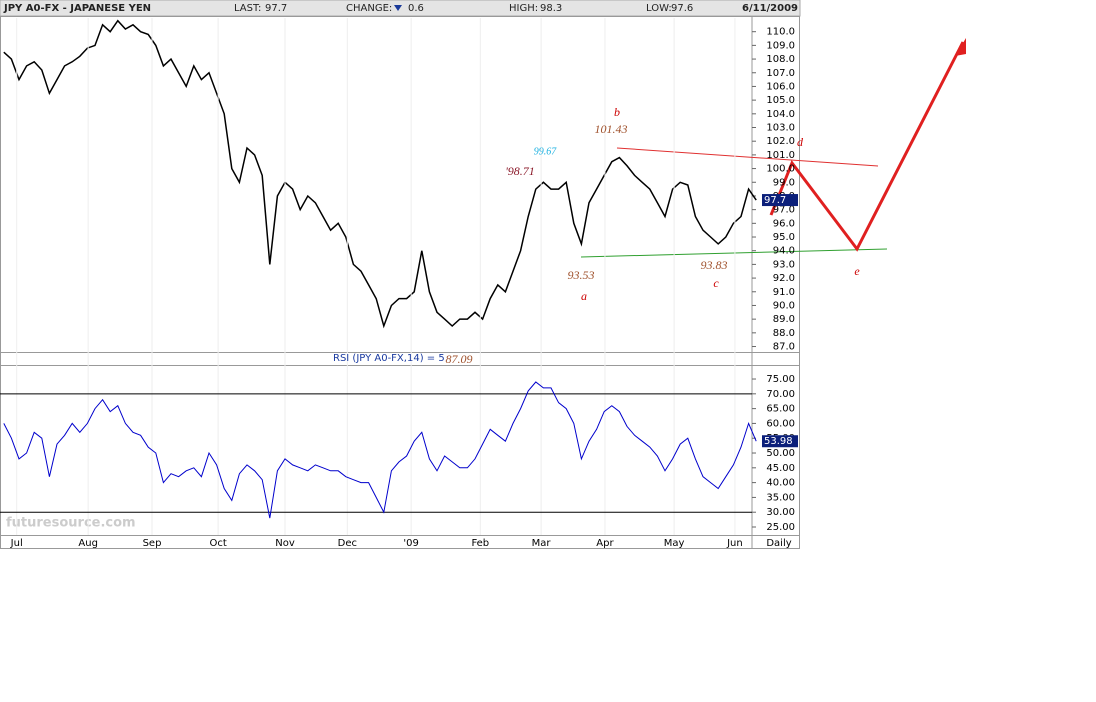 Image resolution: width=1096 pixels, height=702 pixels. Describe the element at coordinates (546, 151) in the screenshot. I see `annotation: 99.67` at that location.